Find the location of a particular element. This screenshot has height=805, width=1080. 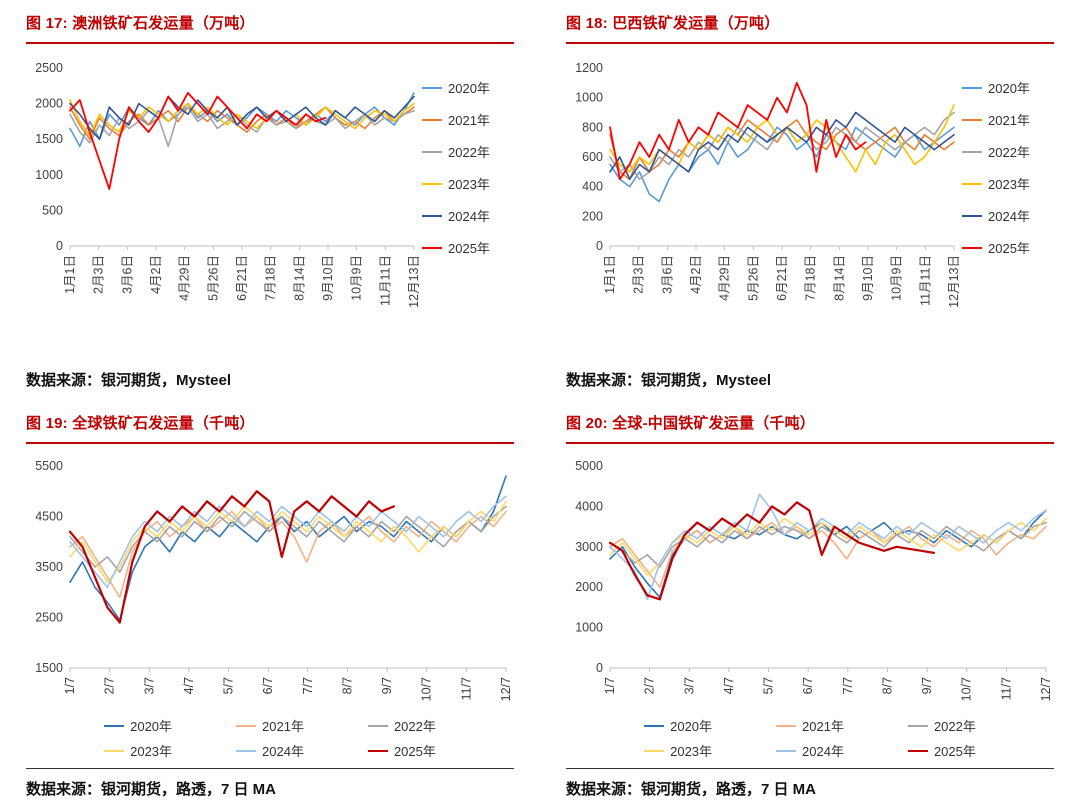

x-axis-label: 11月11日 is located at coordinates (925, 280).